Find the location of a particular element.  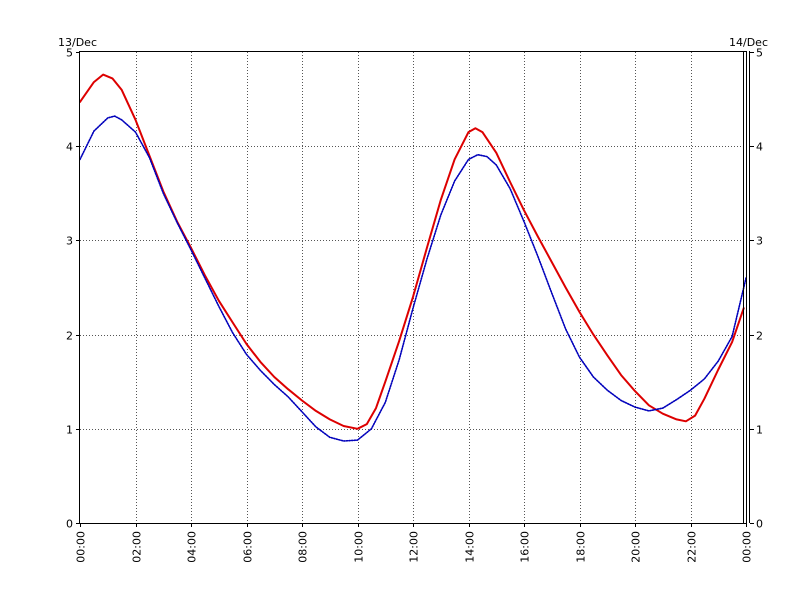

y-tick-label-right: 1 is located at coordinates (759, 430).